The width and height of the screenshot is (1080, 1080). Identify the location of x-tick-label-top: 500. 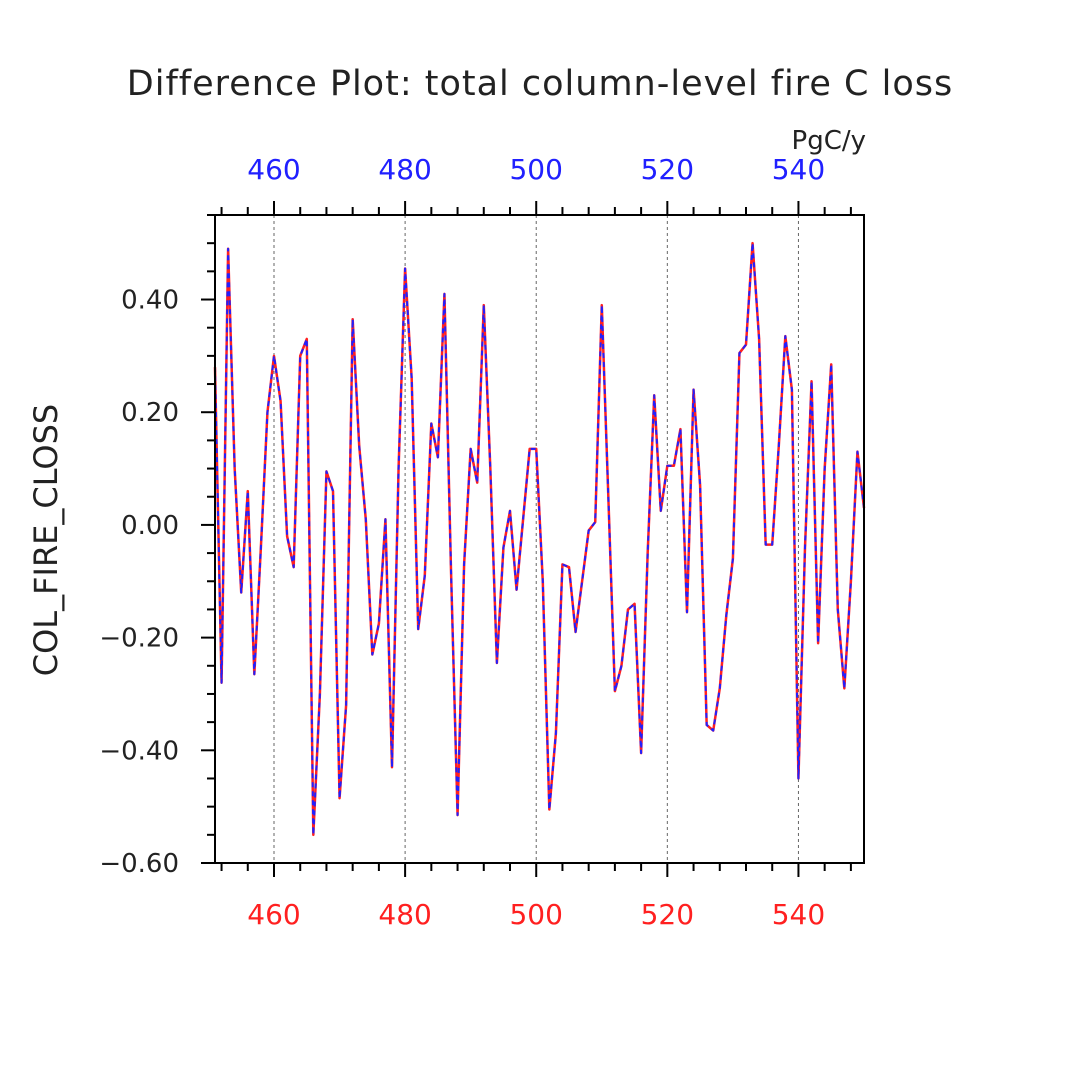
(535, 169).